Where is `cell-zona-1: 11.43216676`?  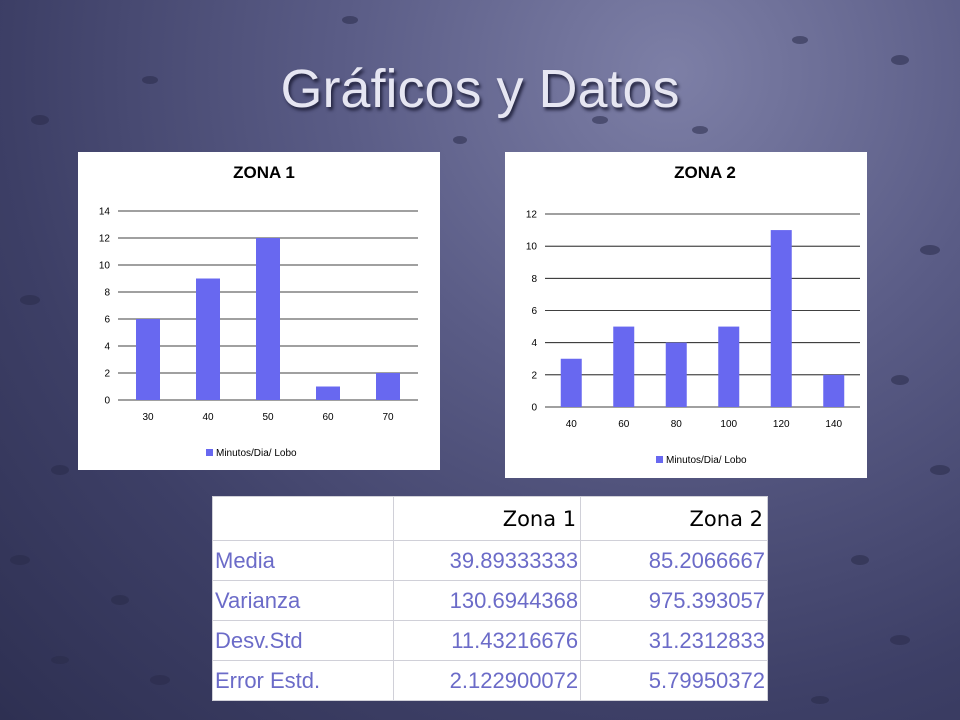
cell-zona-1: 11.43216676 is located at coordinates (487, 640).